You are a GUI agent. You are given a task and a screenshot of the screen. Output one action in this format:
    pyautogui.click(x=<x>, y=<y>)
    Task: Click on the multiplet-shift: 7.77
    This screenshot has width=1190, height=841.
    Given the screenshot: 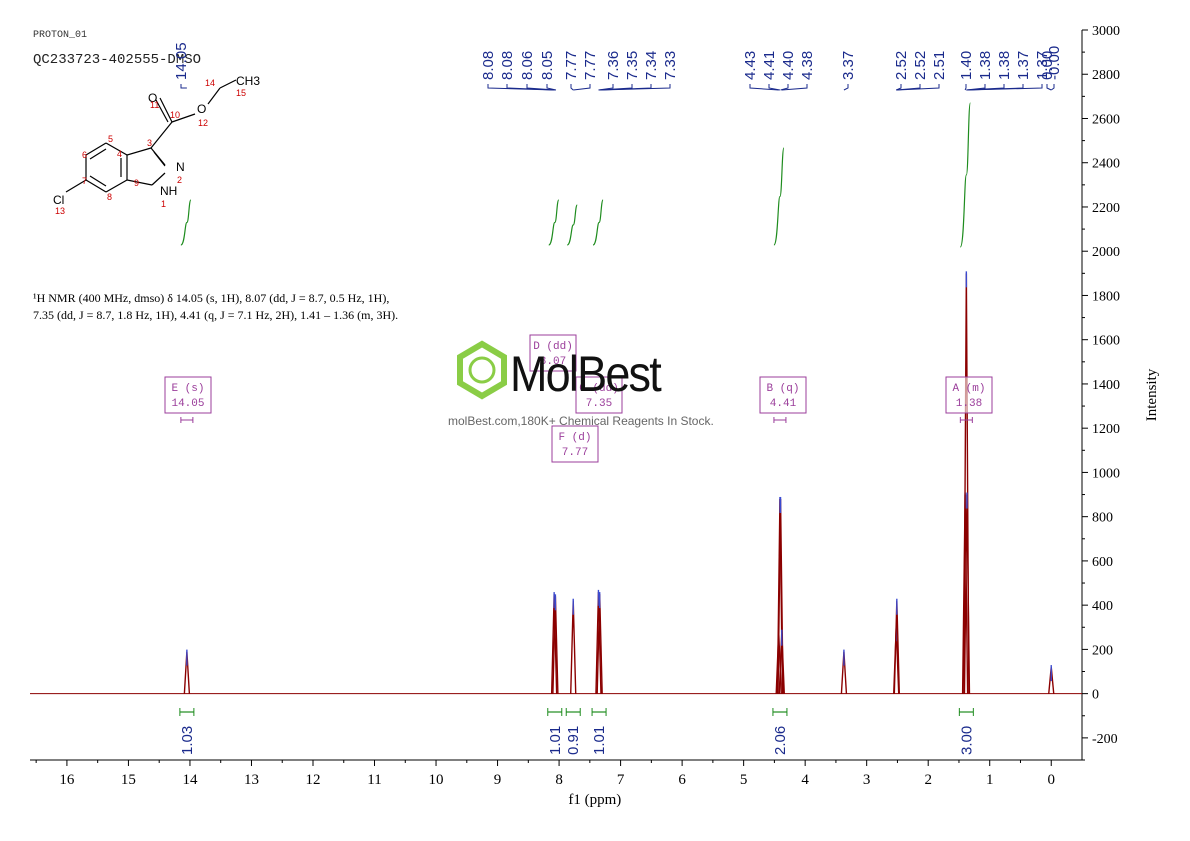 What is the action you would take?
    pyautogui.click(x=575, y=453)
    